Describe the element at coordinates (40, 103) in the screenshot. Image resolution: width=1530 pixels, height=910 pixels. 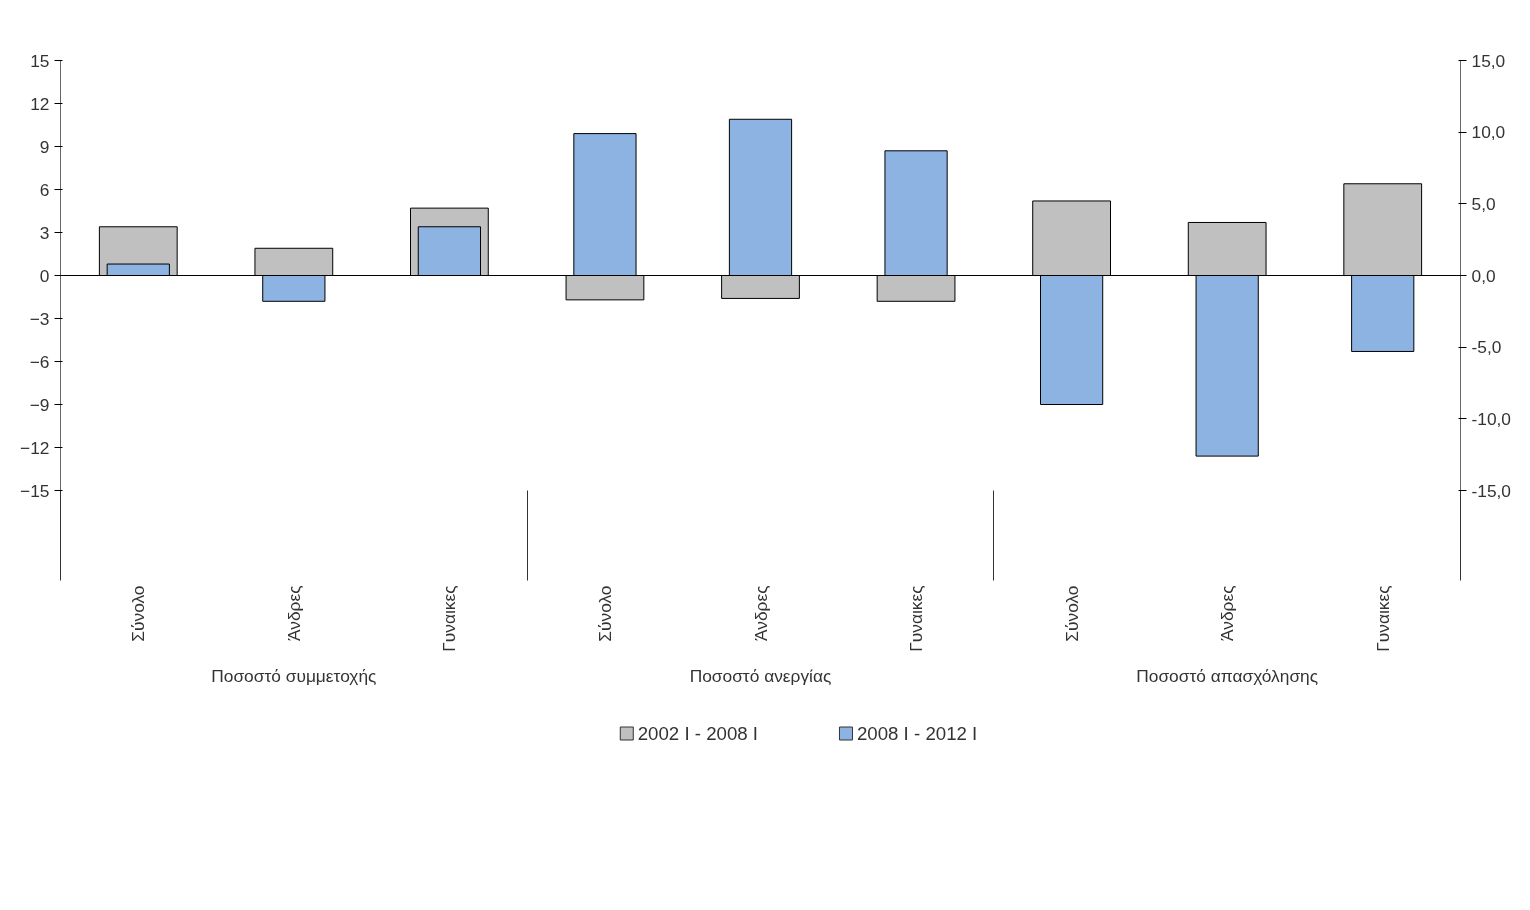
I see `y-tick-label: 12` at that location.